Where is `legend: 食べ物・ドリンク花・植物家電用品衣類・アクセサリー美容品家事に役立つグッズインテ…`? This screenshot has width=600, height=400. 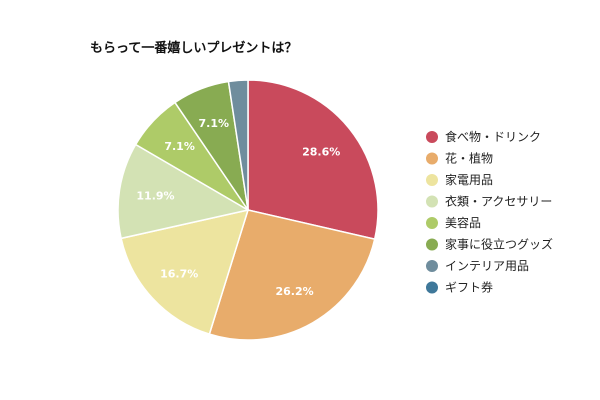 legend: 食べ物・ドリンク花・植物家電用品衣類・アクセサリー美容品家事に役立つグッズインテ… is located at coordinates (489, 212).